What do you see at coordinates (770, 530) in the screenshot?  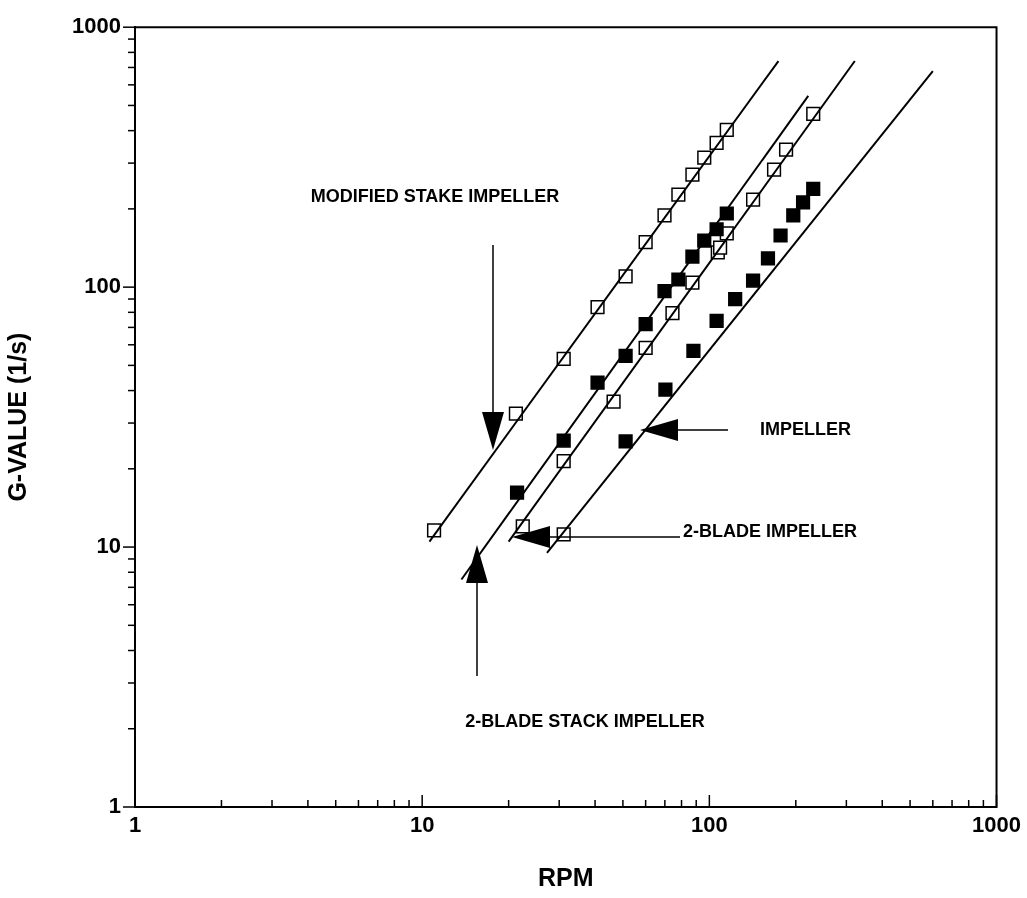 I see `annotation: 2-BLADE IMPELLER` at bounding box center [770, 530].